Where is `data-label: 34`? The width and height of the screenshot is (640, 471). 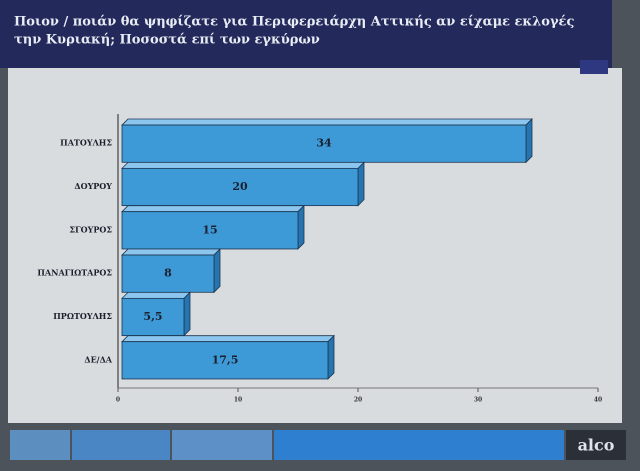 data-label: 34 is located at coordinates (324, 143).